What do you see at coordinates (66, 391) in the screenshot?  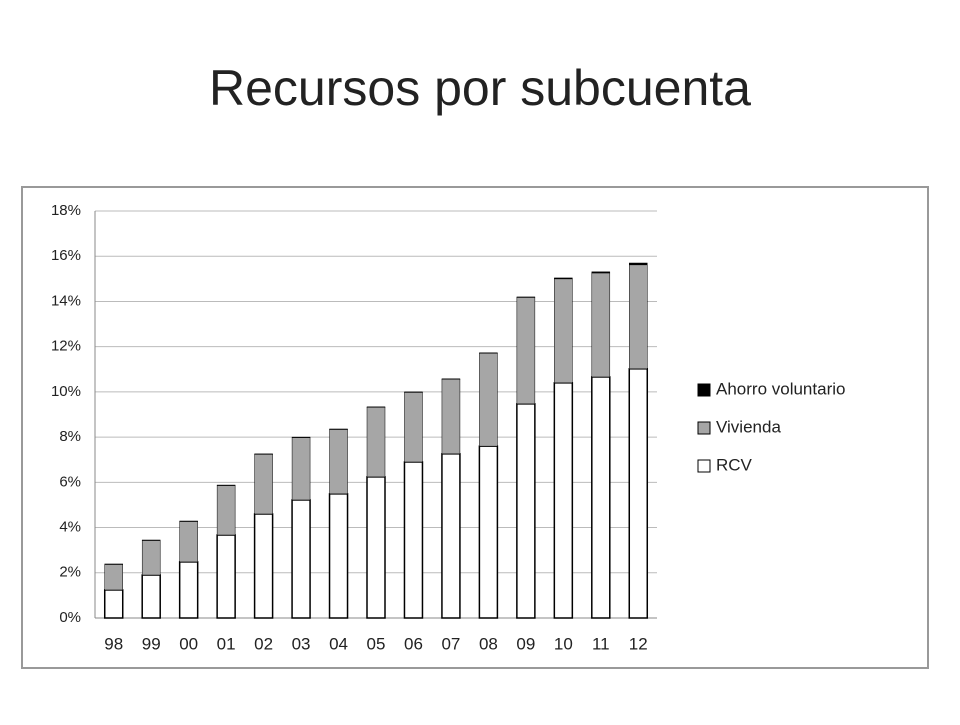 I see `y-tick-label: 10%` at bounding box center [66, 391].